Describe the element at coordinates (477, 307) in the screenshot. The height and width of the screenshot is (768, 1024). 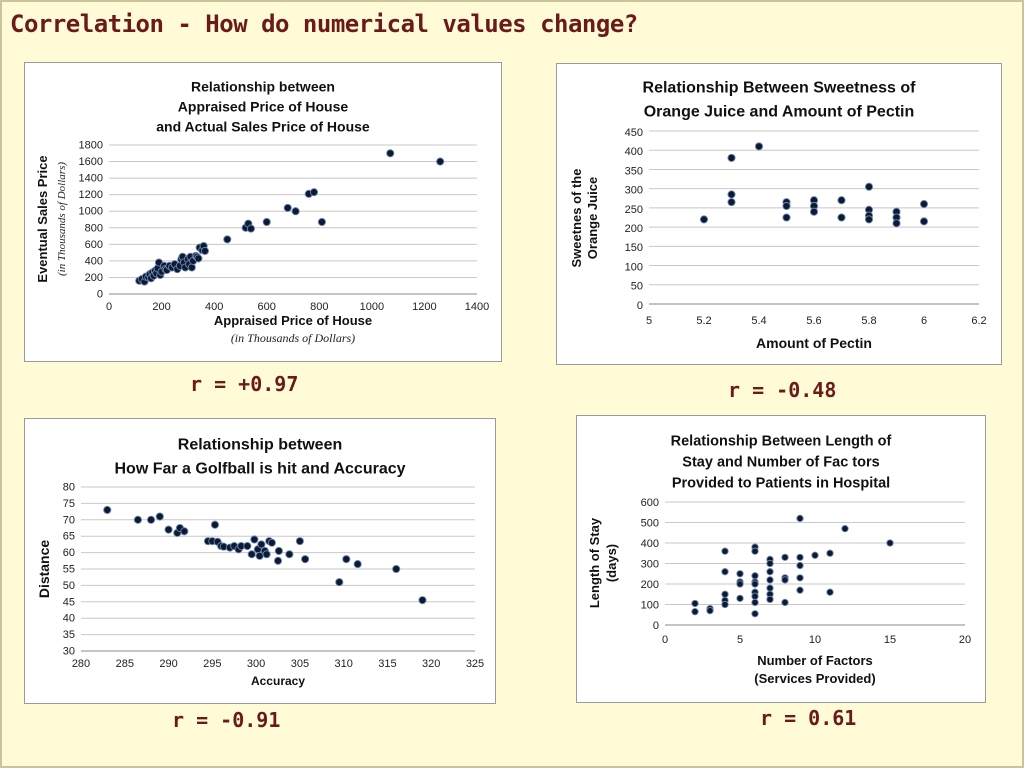
I see `x-tick-label: 1400` at that location.